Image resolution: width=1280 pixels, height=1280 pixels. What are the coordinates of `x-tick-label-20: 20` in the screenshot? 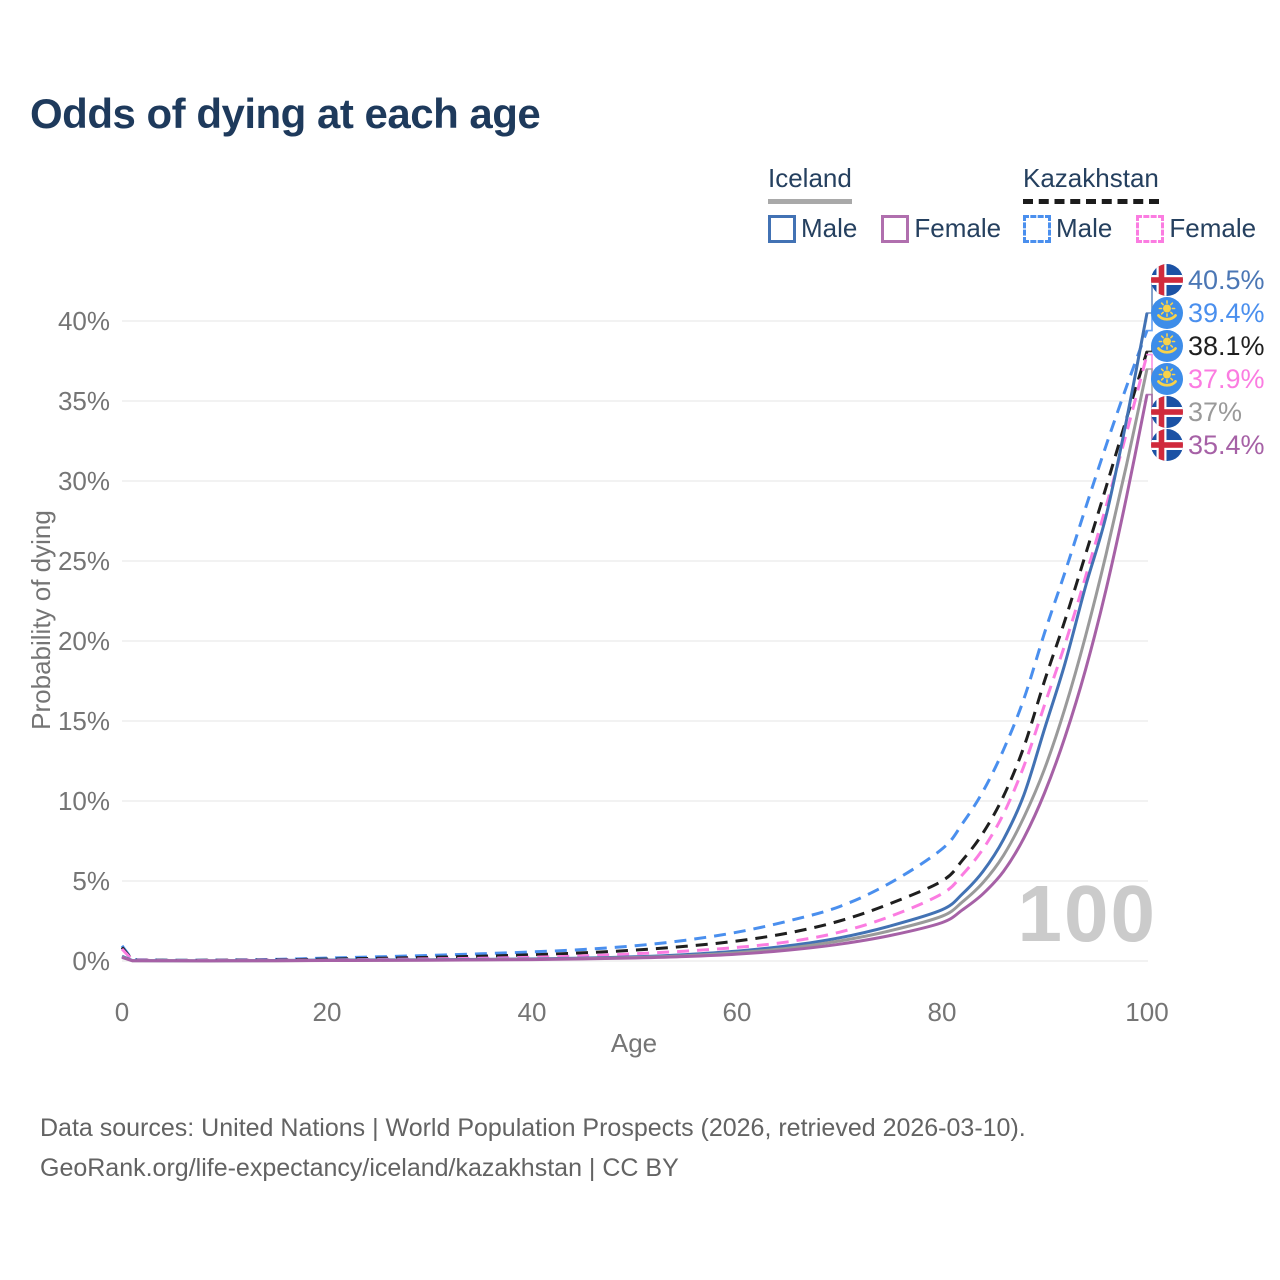 It's located at (327, 1012).